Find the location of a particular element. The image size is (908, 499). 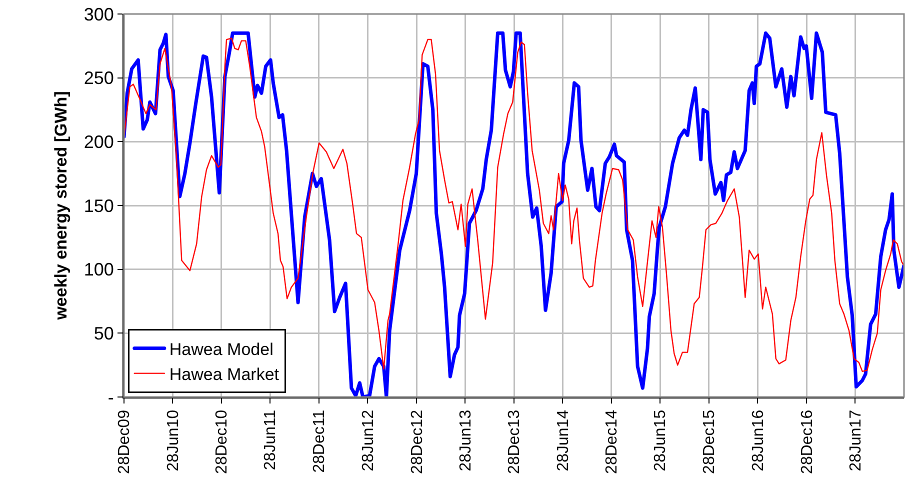

y-tick-label: 300 is located at coordinates (99, 14).